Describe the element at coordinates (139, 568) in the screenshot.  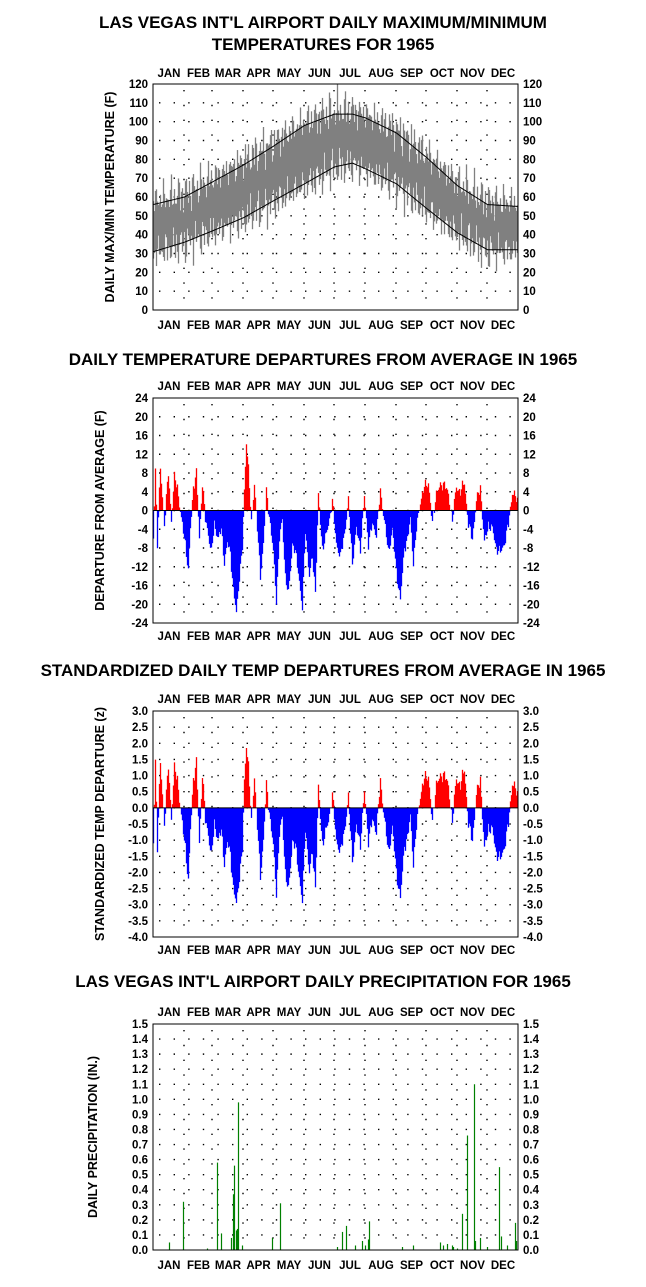
I see `y-tick-label-left: -12` at that location.